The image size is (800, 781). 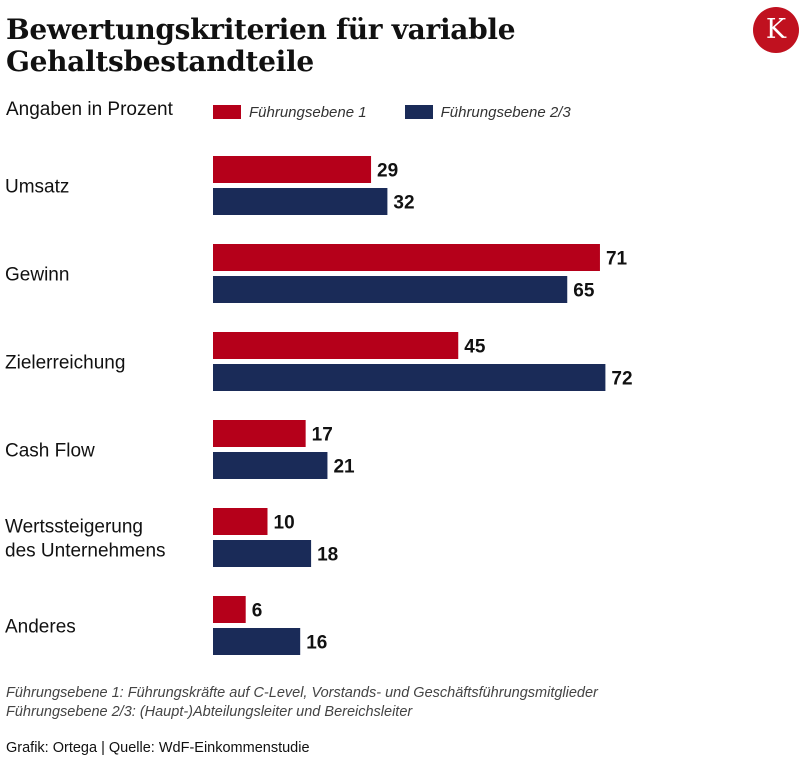 I want to click on value-label: 45, so click(x=475, y=347).